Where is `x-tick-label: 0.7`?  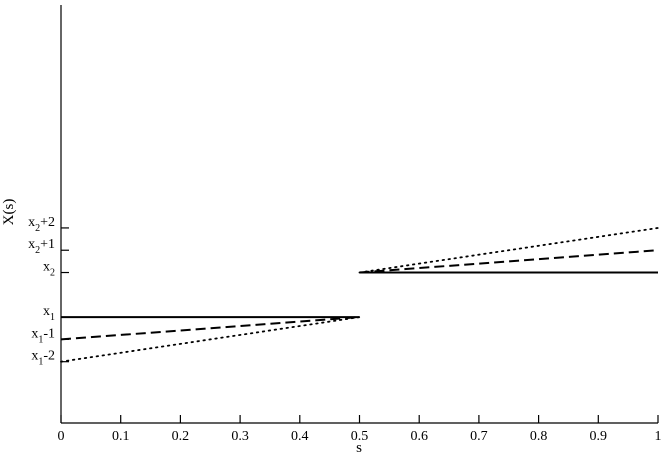
x-tick-label: 0.7 is located at coordinates (479, 436).